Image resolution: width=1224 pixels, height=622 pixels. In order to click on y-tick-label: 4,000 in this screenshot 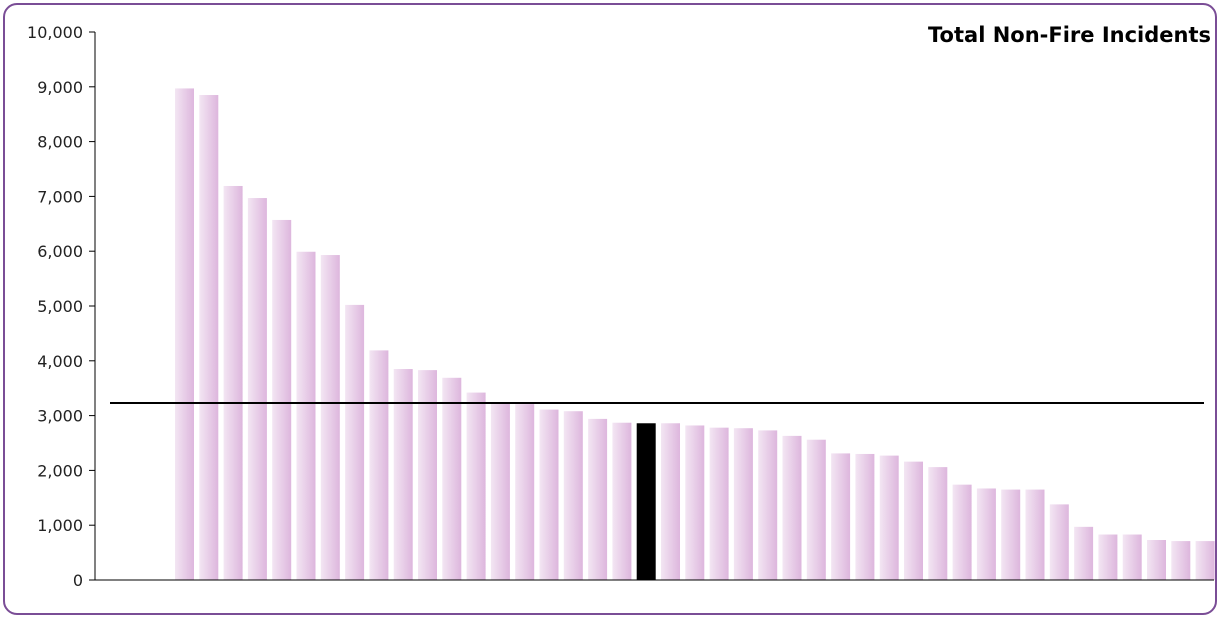, I will do `click(60, 361)`.